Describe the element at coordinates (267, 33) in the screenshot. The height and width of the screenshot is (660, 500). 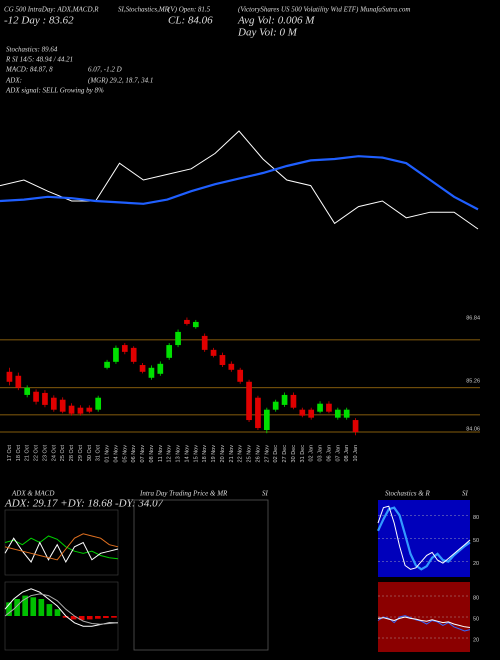
I see `header-text: Day Vol: 0 M` at that location.